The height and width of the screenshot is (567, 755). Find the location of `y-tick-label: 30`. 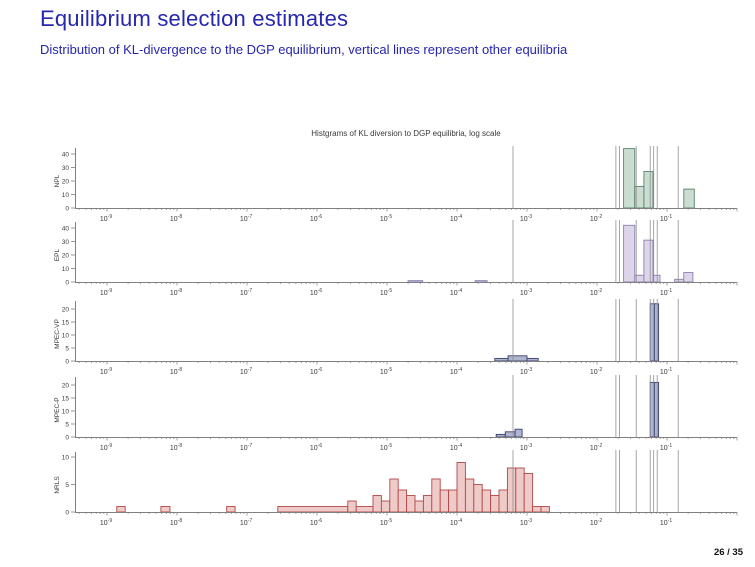

y-tick-label: 30 is located at coordinates (66, 242).